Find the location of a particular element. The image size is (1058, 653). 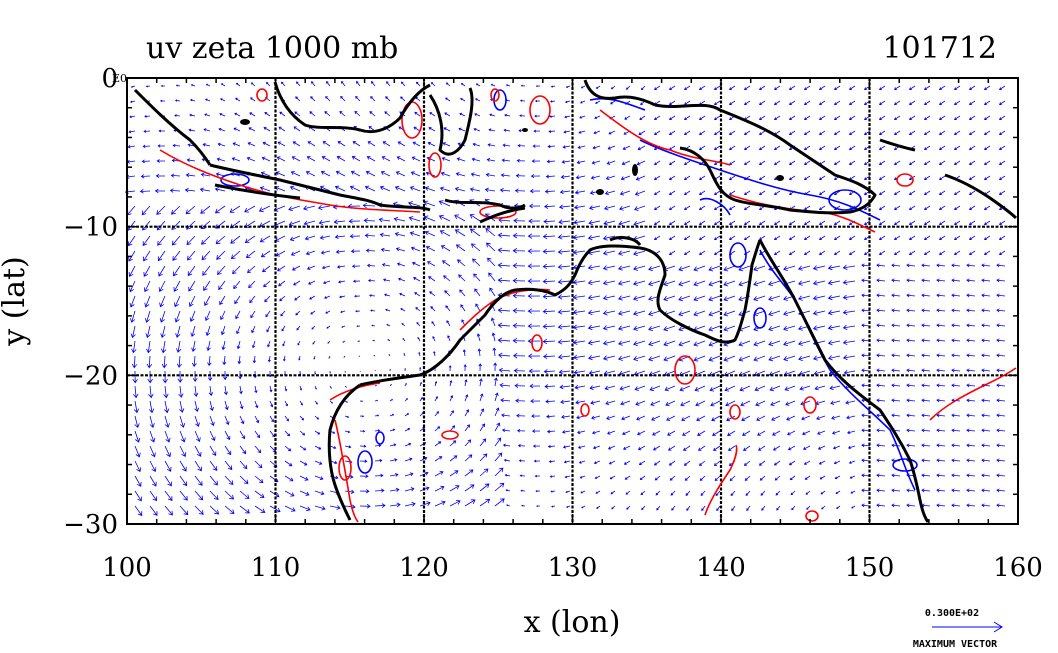

coast-new-britain is located at coordinates (897, 145).